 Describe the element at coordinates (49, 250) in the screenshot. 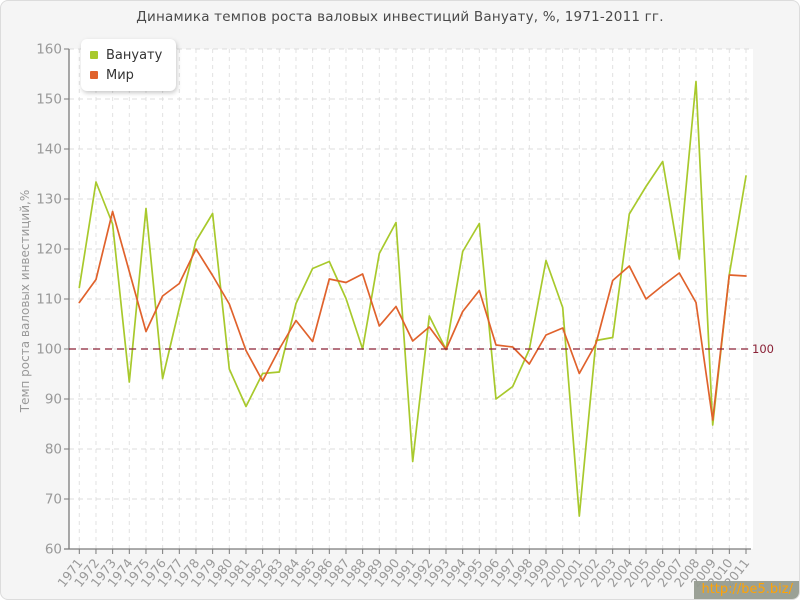

I see `y-tick-label: 120` at that location.